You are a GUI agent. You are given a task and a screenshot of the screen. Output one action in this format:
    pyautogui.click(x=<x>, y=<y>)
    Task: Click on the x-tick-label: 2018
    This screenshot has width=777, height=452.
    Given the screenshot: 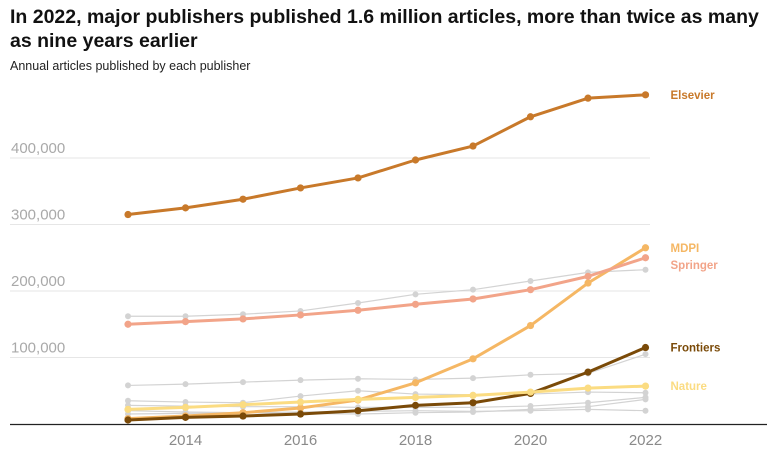 What is the action you would take?
    pyautogui.click(x=415, y=440)
    